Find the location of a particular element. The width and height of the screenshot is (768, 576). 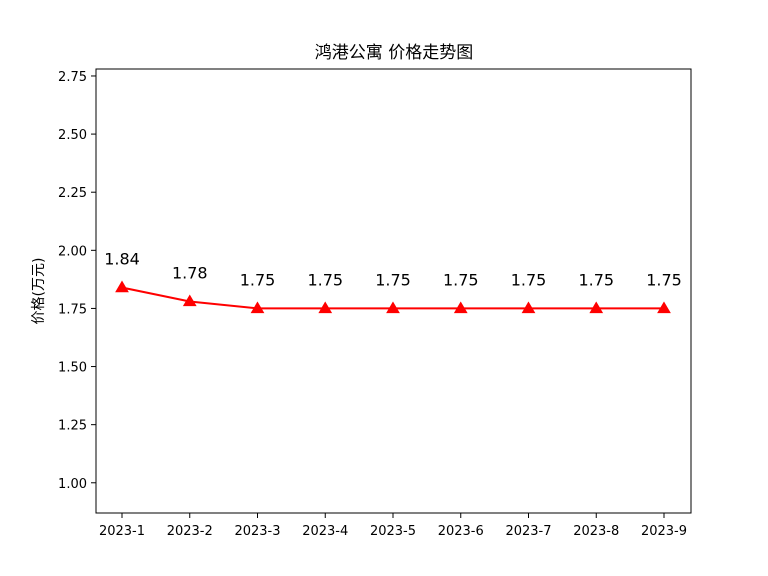

y-tick-label: 1.50 is located at coordinates (72, 368).